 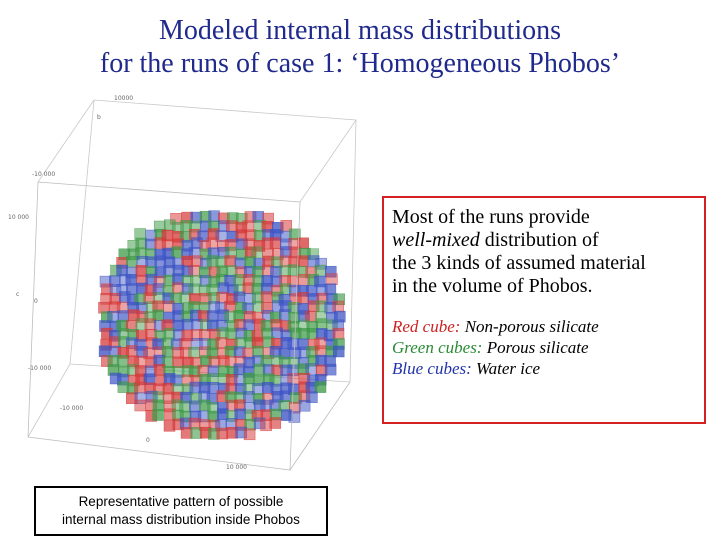 What do you see at coordinates (360, 30) in the screenshot?
I see `title-line-1: Modeled internal mass distributions` at bounding box center [360, 30].